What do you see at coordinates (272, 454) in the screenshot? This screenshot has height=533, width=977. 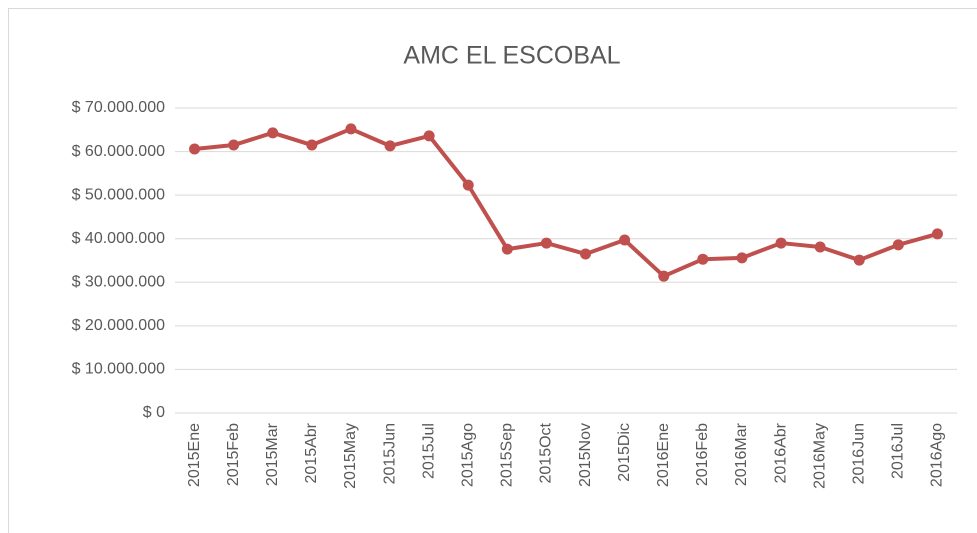 I see `x-tick-label: 2015Mar` at bounding box center [272, 454].